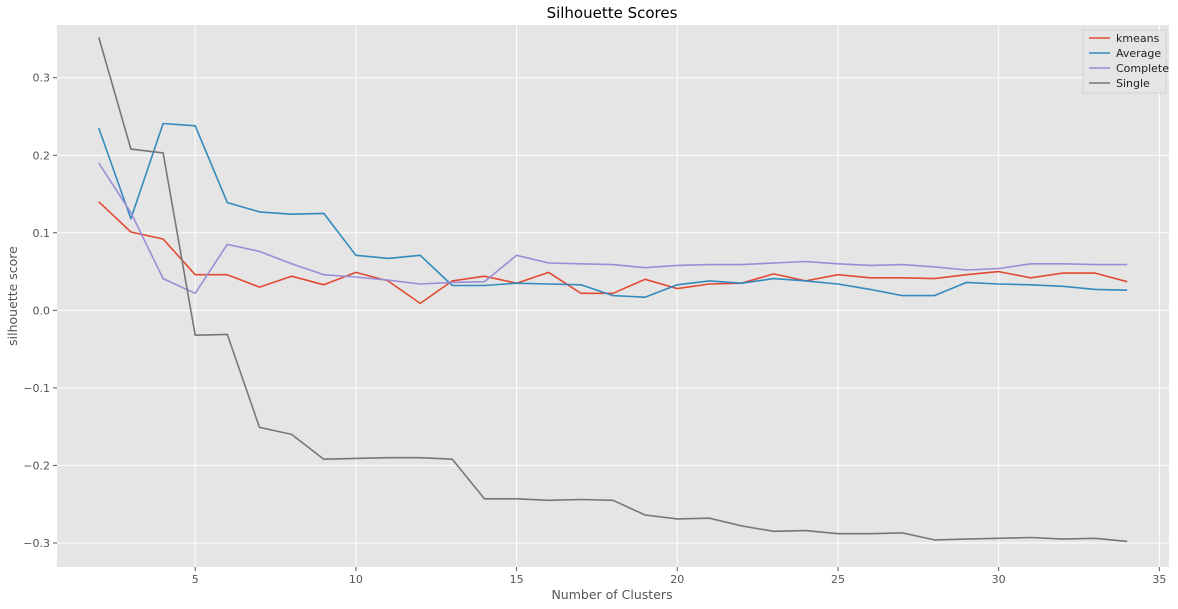  I want to click on legend-box, so click(1124, 61).